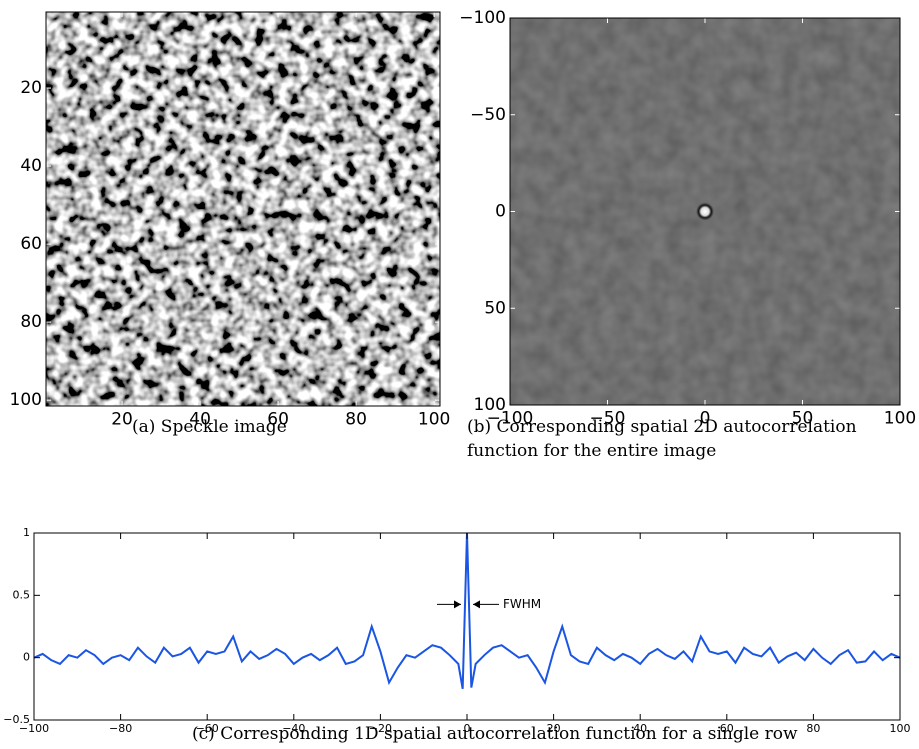 The width and height of the screenshot is (919, 749). I want to click on y-tick-label: −100, so click(482, 18).